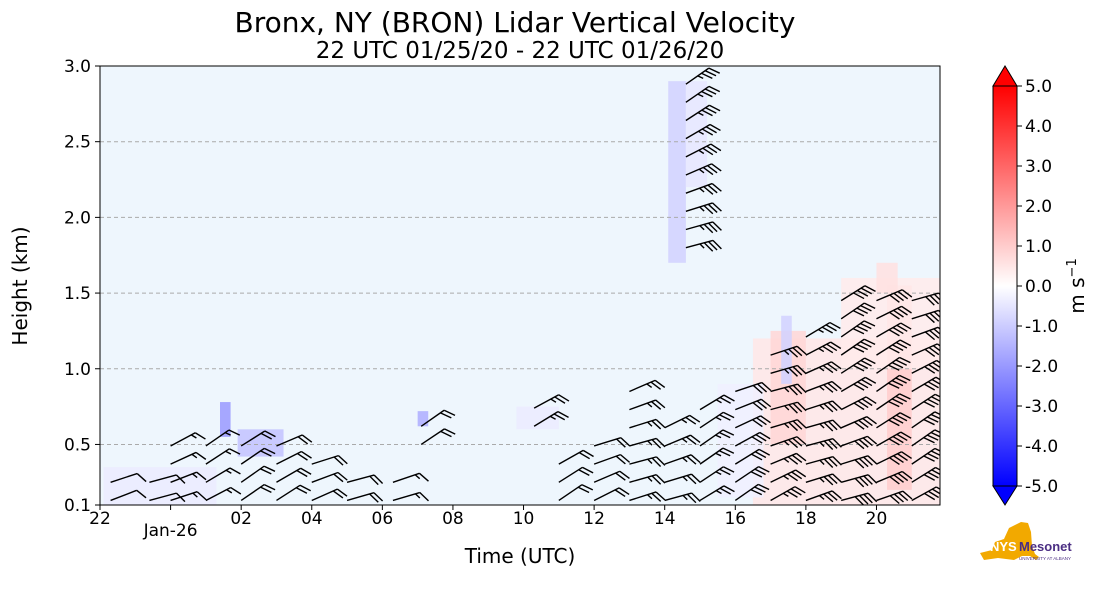 This screenshot has height=600, width=1101. What do you see at coordinates (1045, 546) in the screenshot?
I see `logo-text-mesonet: Mesonet` at bounding box center [1045, 546].